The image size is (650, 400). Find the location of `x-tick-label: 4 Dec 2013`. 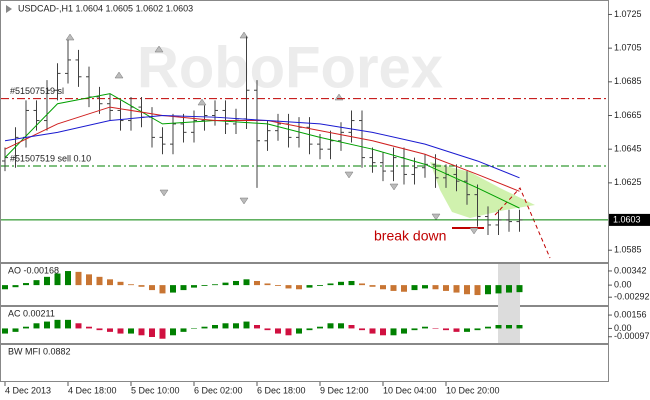

x-tick-label: 4 Dec 2013 is located at coordinates (28, 390).